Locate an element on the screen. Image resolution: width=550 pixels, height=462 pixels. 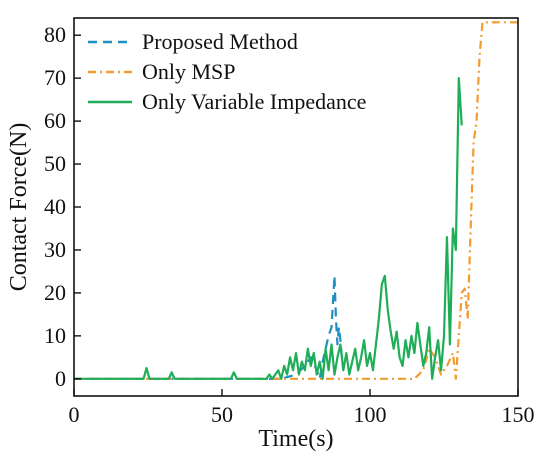
y-tick-label: 60 is located at coordinates (55, 120).